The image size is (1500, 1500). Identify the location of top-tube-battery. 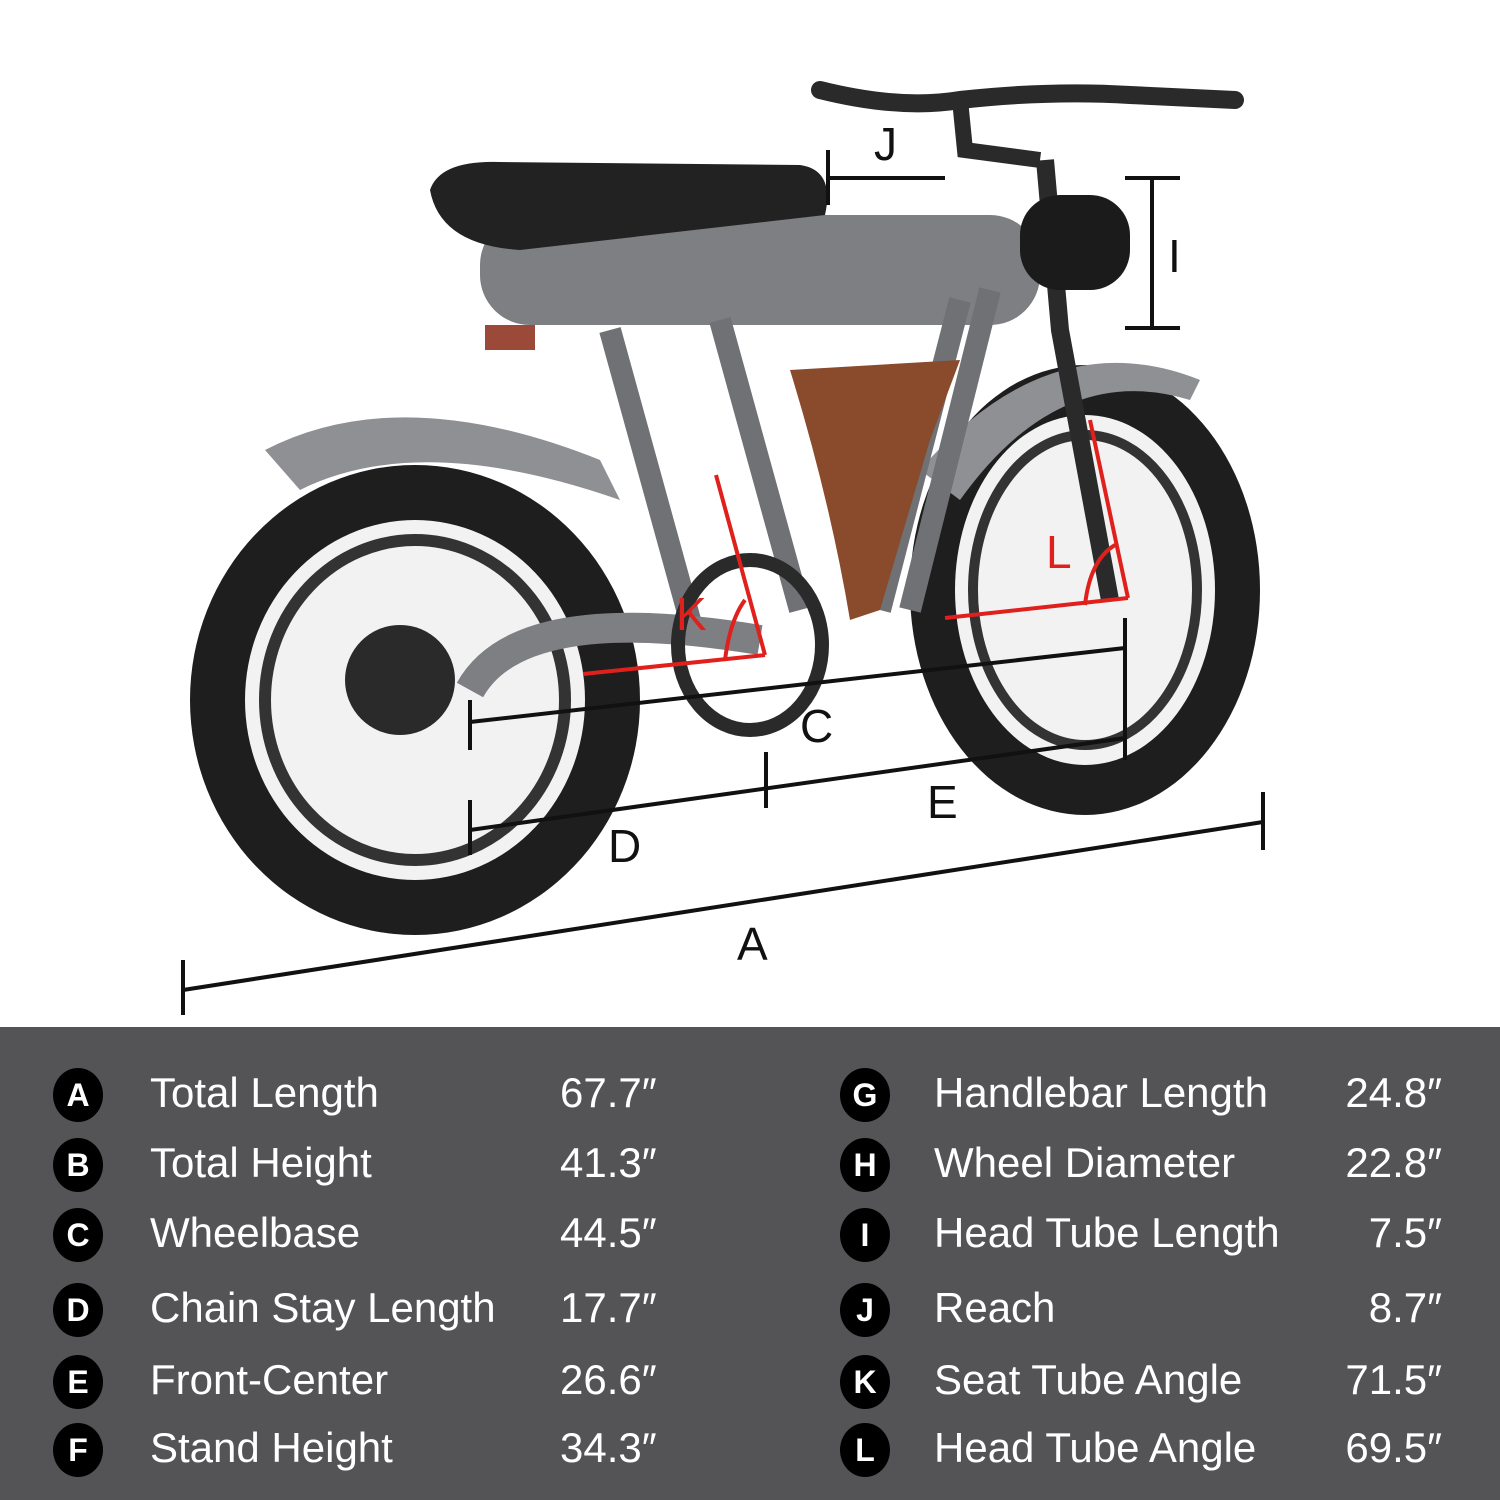
(760, 270).